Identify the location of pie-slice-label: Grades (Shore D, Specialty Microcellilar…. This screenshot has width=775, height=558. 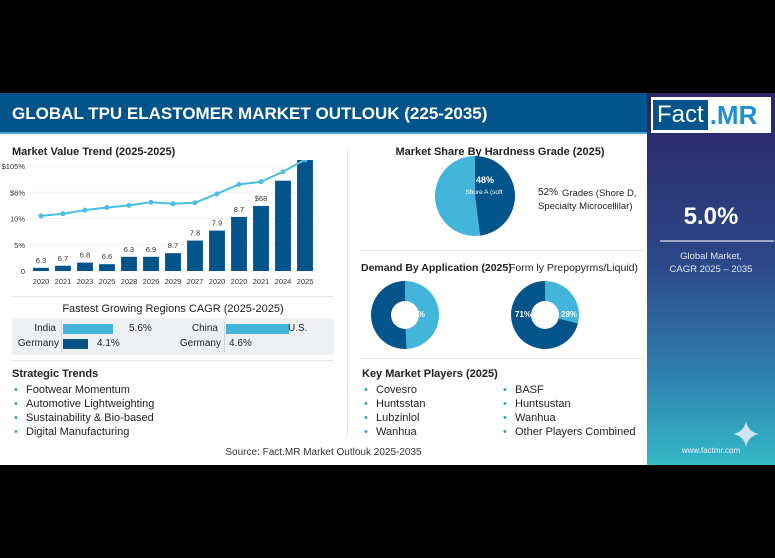
(587, 200).